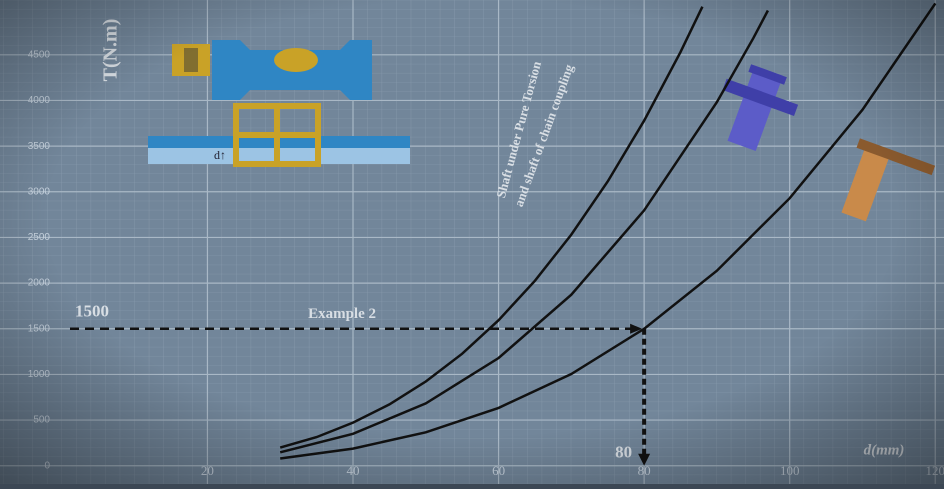 Image resolution: width=944 pixels, height=489 pixels. What do you see at coordinates (47, 465) in the screenshot?
I see `y-tick-label: 0` at bounding box center [47, 465].